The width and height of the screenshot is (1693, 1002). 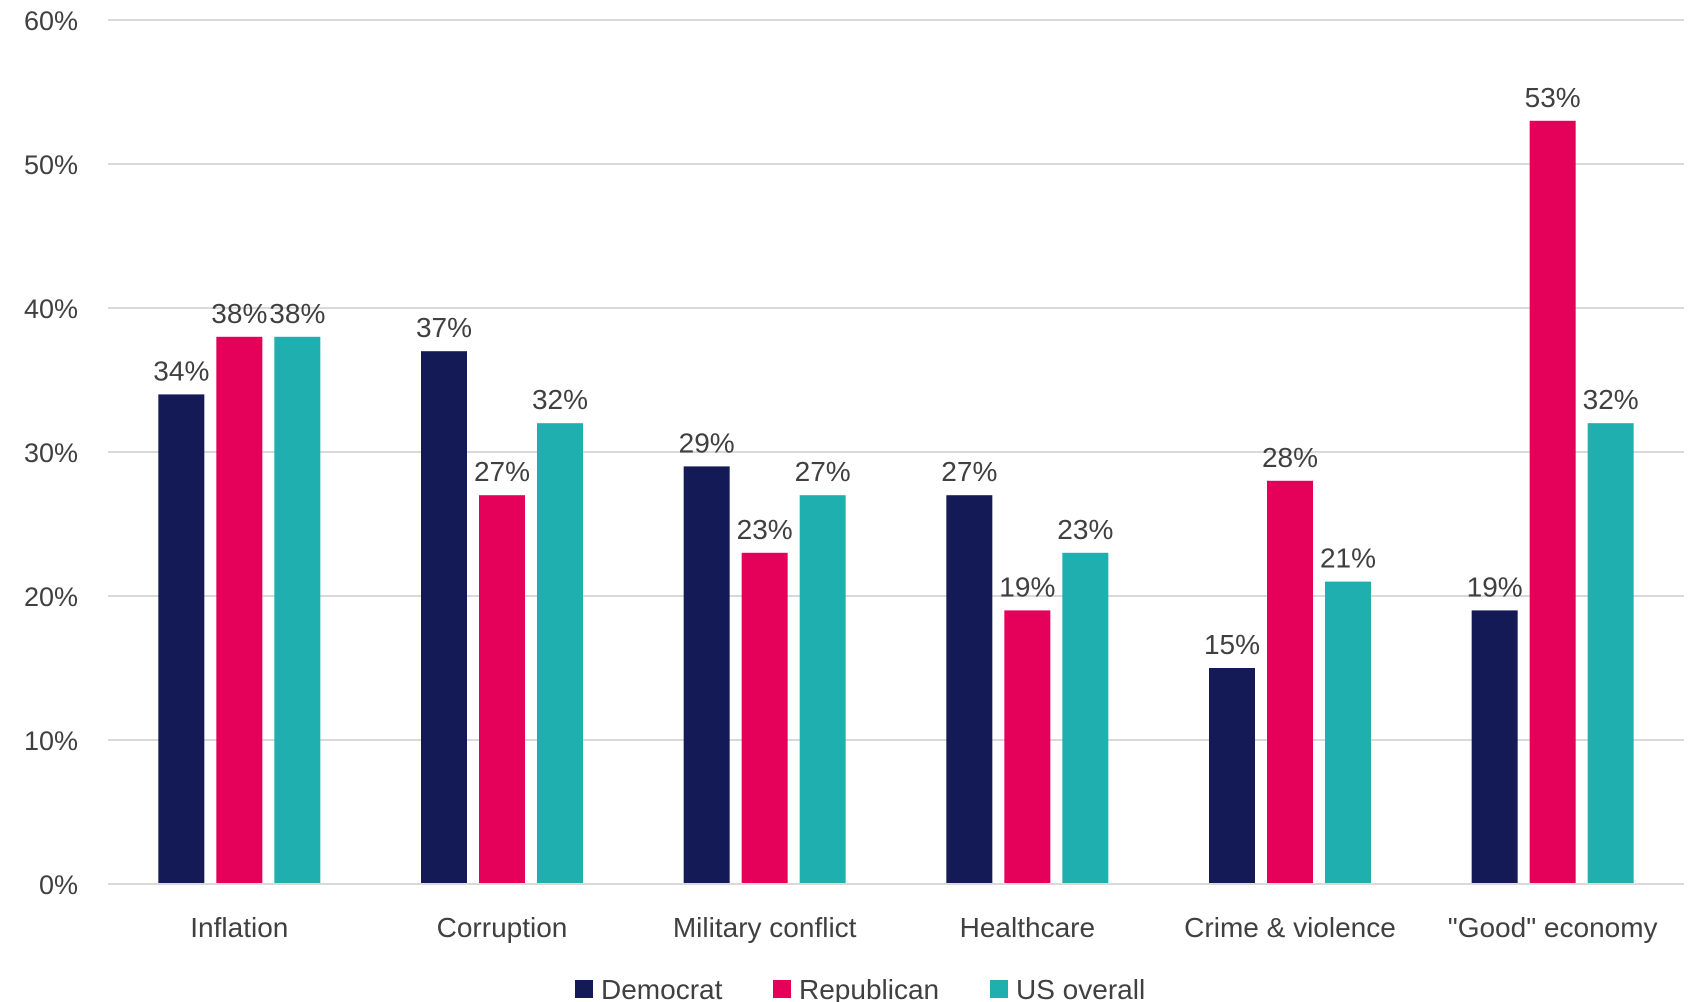 What do you see at coordinates (1290, 457) in the screenshot?
I see `data-label: 28%` at bounding box center [1290, 457].